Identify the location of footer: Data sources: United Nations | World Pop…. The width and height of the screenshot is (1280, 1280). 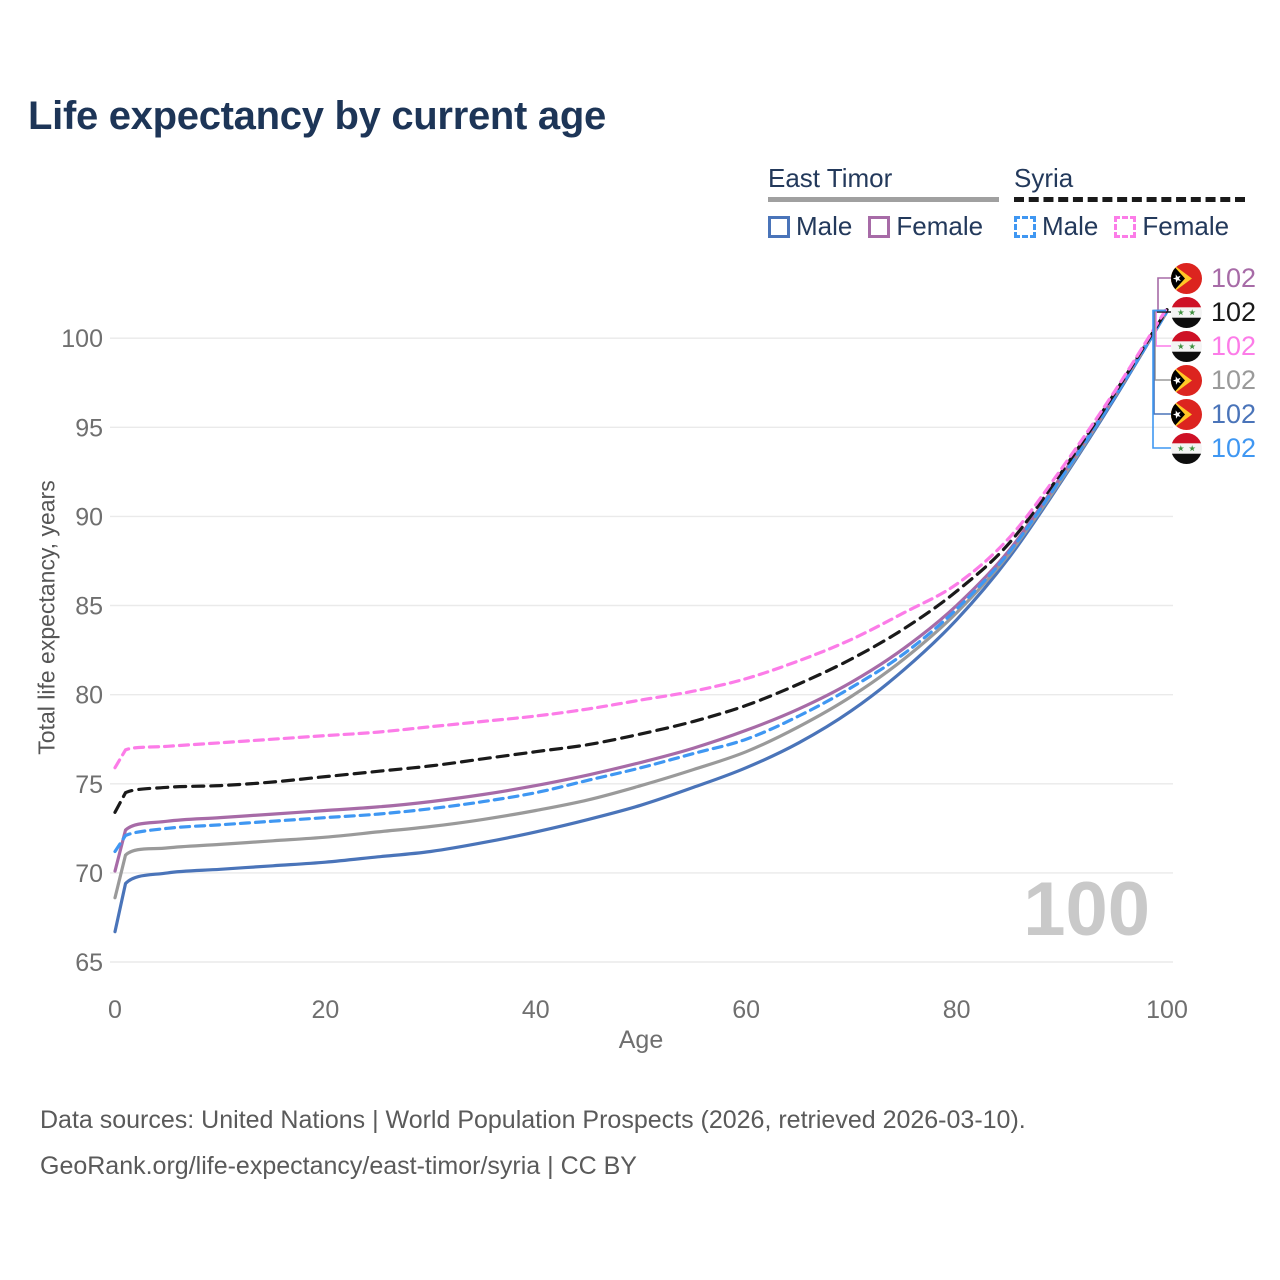
(533, 1152).